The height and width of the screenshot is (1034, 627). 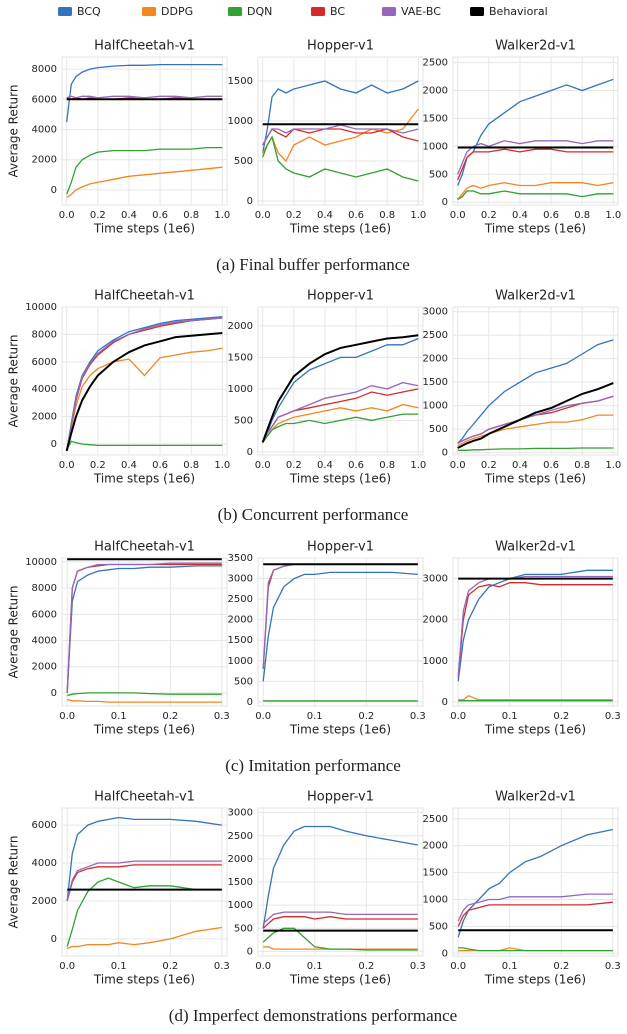 I want to click on x-tick-label: 0.3, so click(x=418, y=966).